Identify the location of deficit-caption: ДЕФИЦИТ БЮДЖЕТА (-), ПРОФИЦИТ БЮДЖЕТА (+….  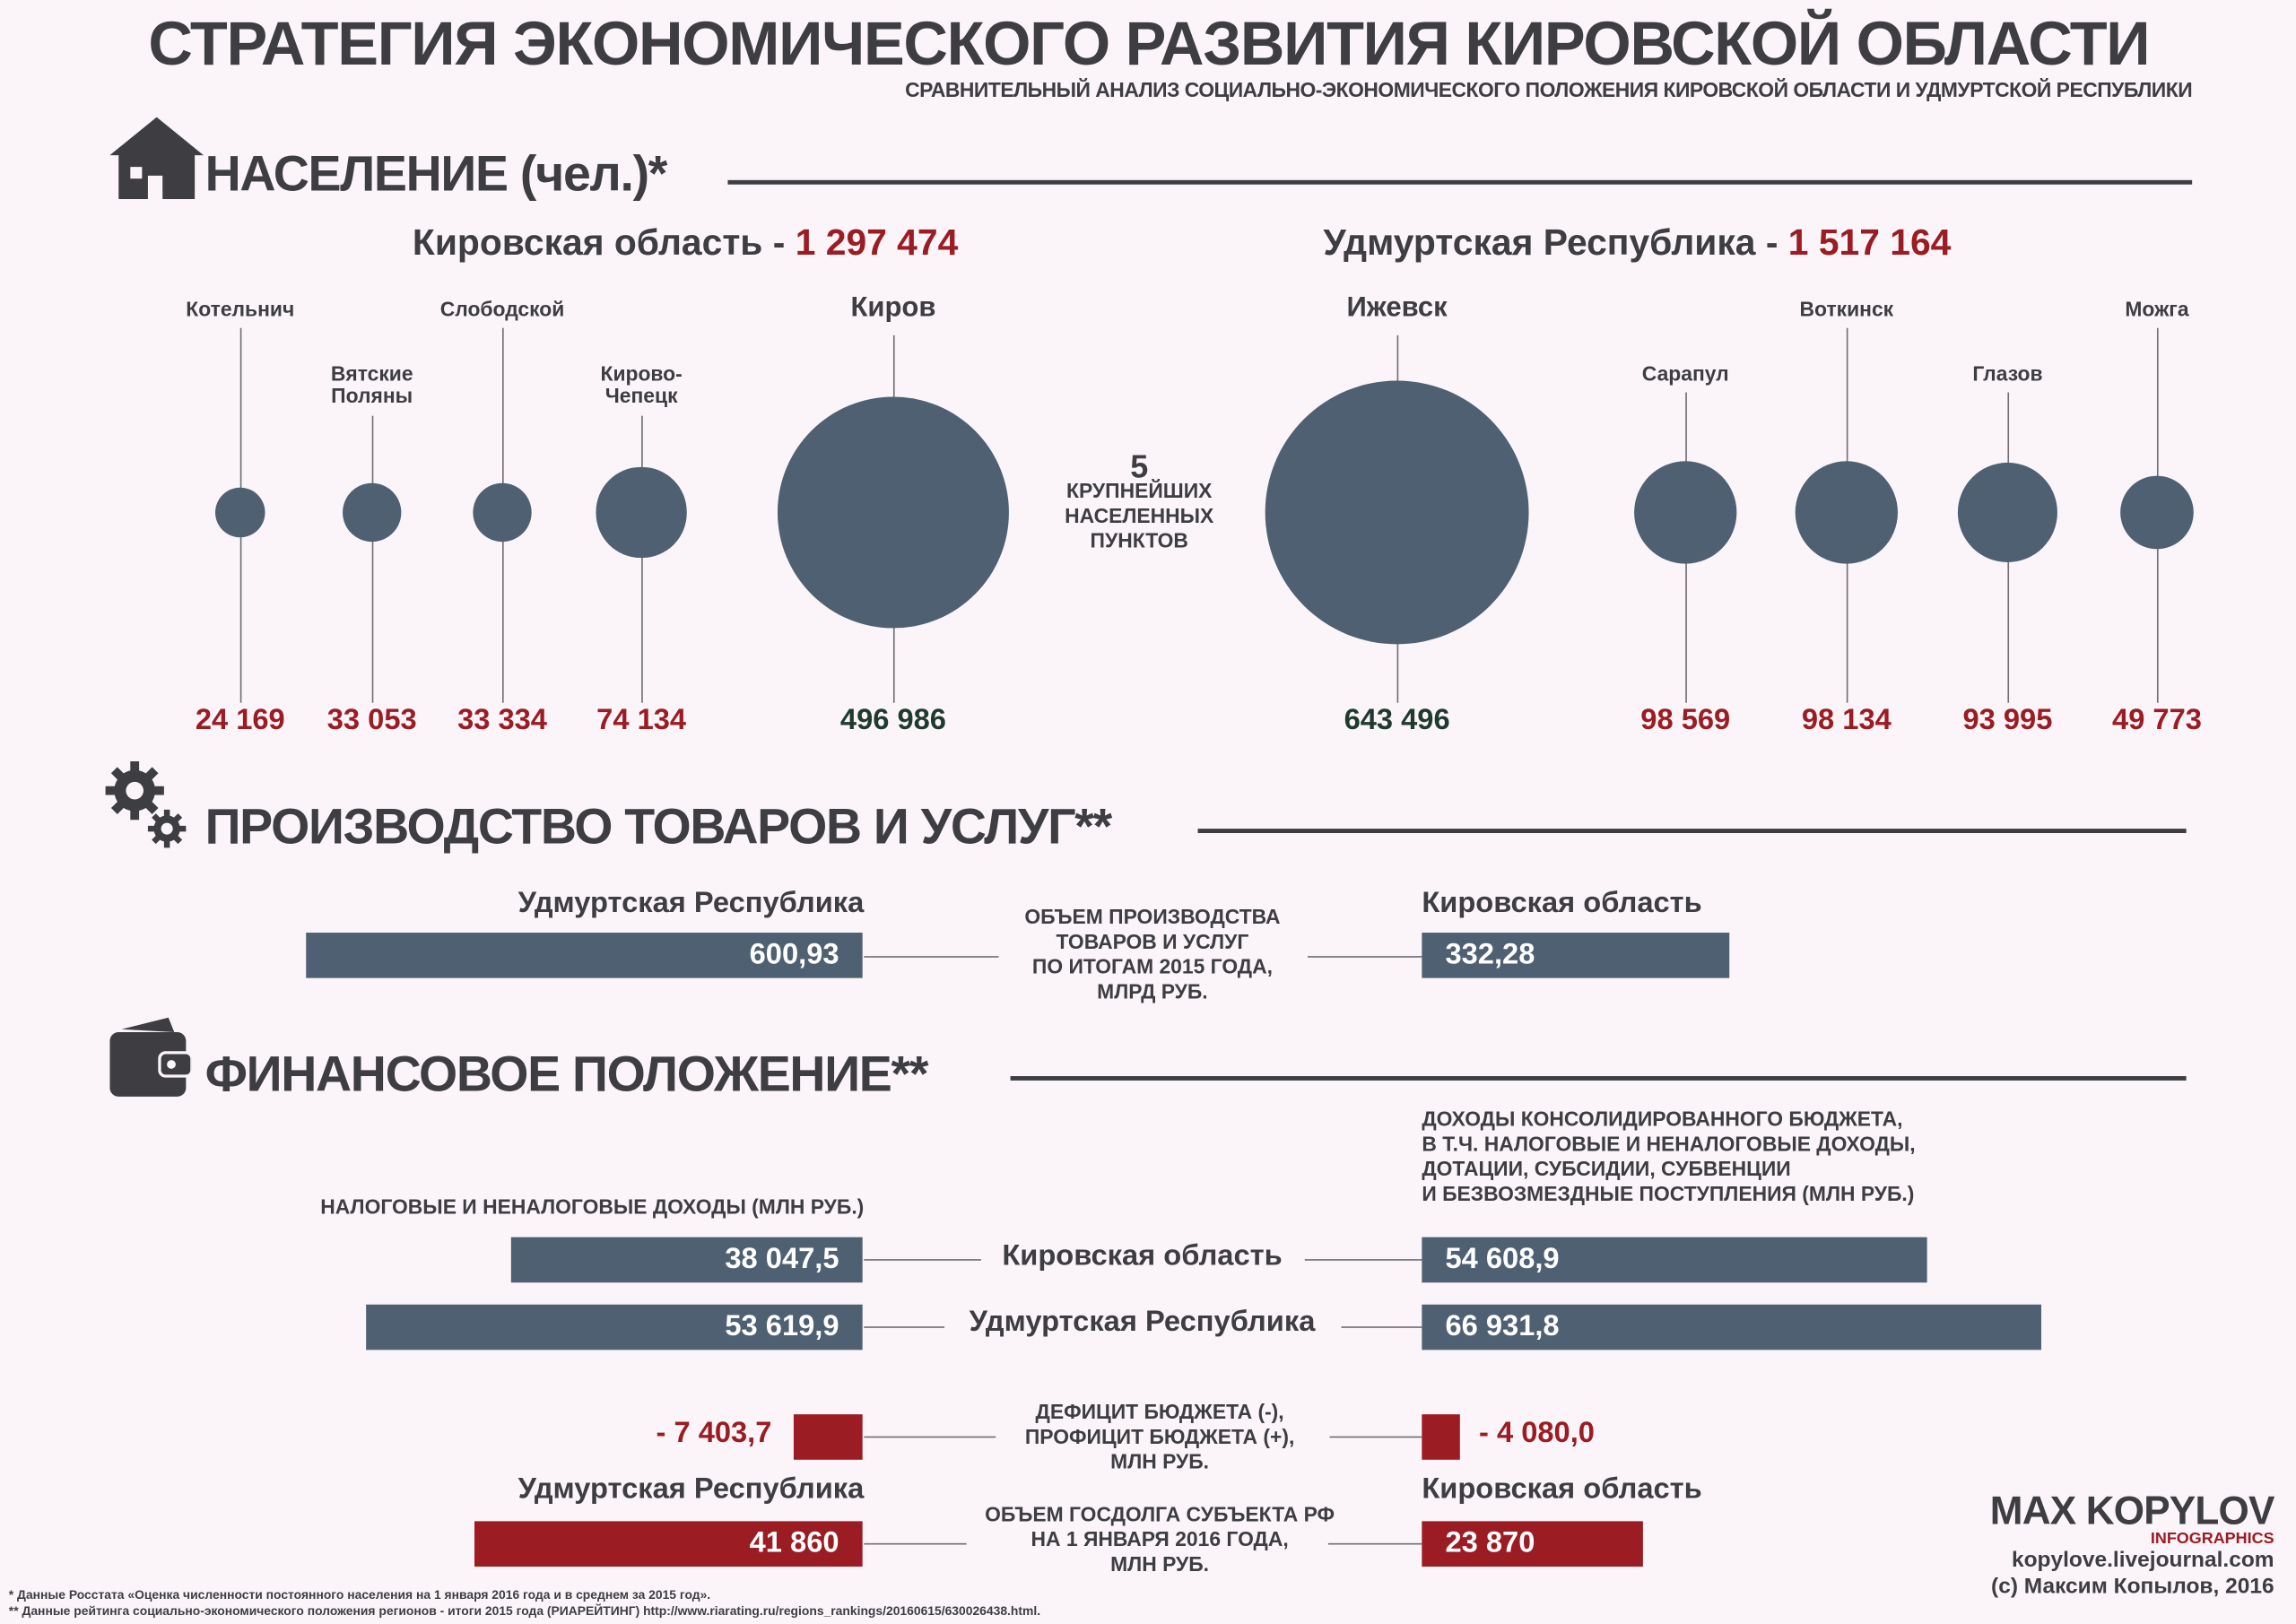
(1159, 1436).